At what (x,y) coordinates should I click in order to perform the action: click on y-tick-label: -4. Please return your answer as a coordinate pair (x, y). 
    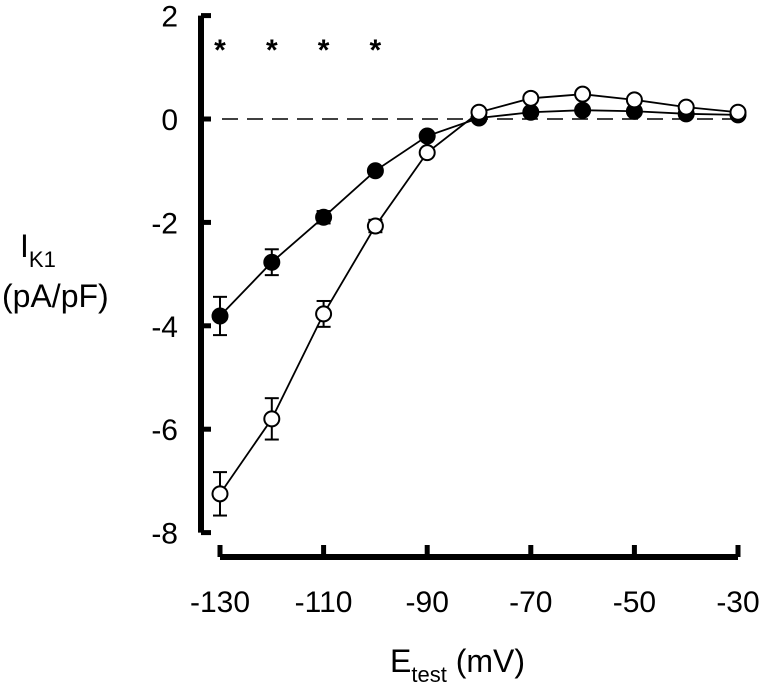
    Looking at the image, I should click on (164, 327).